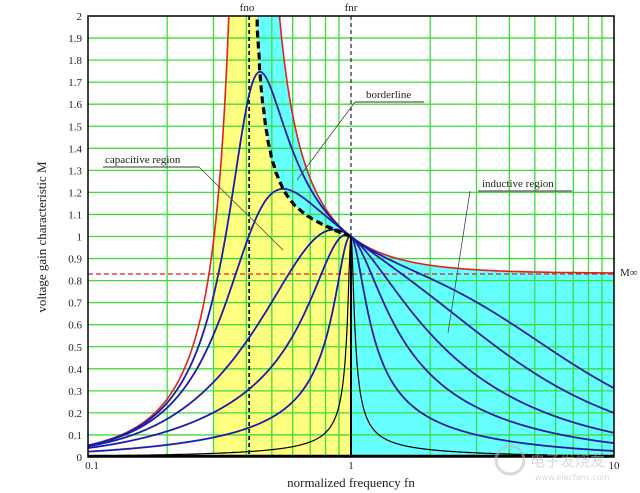  Describe the element at coordinates (75, 282) in the screenshot. I see `y-tick-label: 0.8` at that location.